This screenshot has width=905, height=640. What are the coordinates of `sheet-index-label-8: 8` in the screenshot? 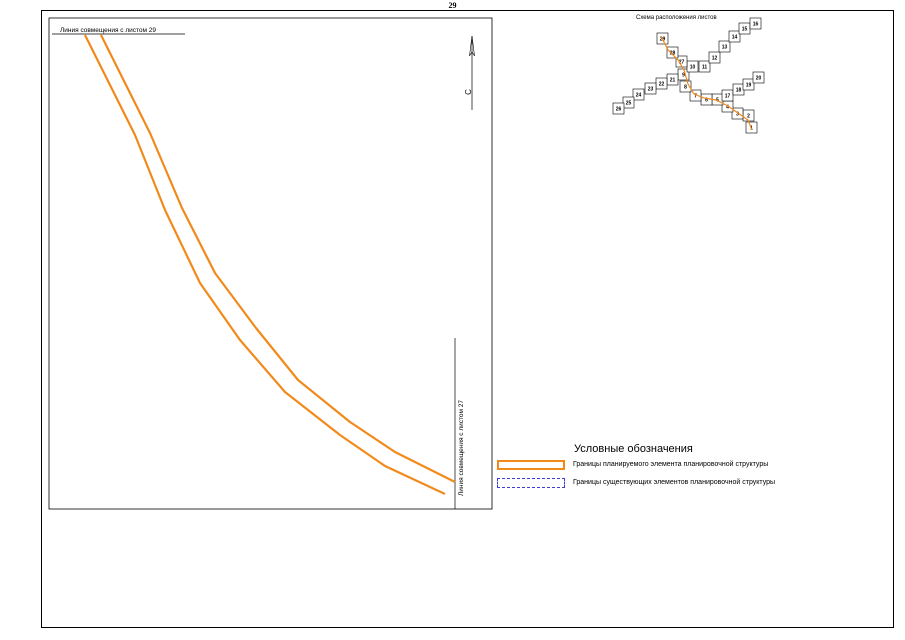 It's located at (685, 88).